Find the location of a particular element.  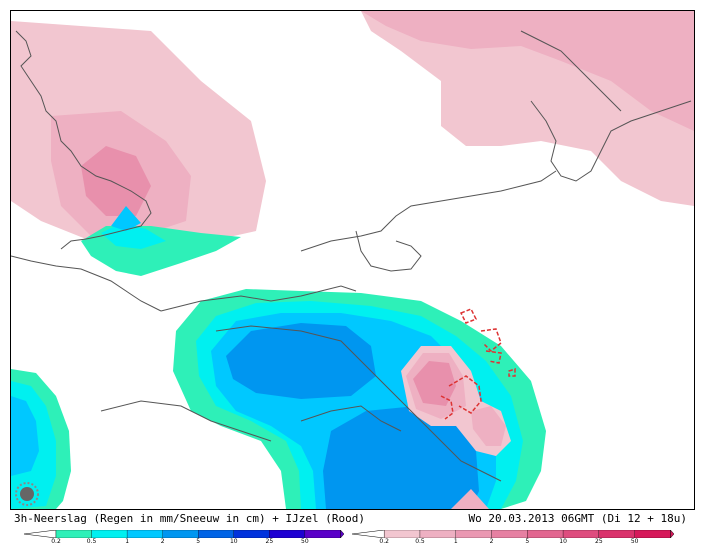

legend-sleet-tick-label: 5 is located at coordinates (527, 541).